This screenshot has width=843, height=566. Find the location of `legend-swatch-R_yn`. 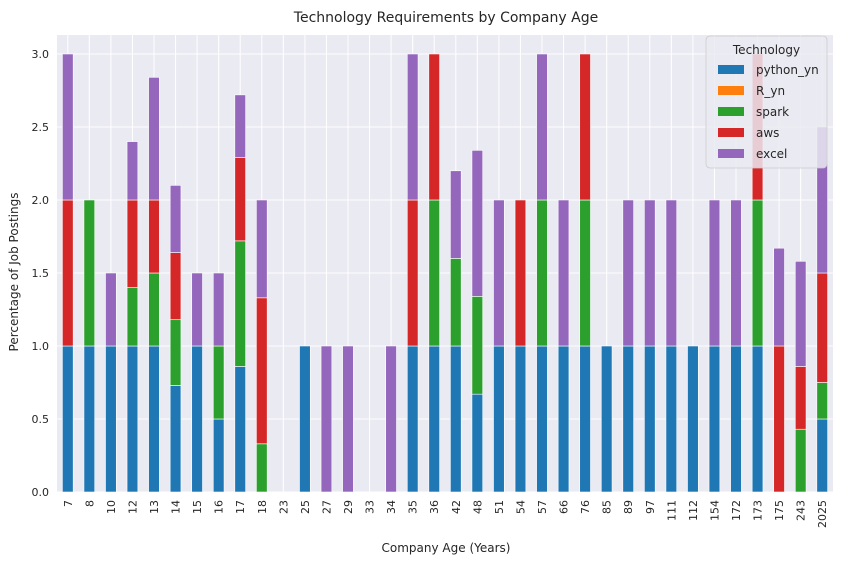

legend-swatch-R_yn is located at coordinates (731, 90).